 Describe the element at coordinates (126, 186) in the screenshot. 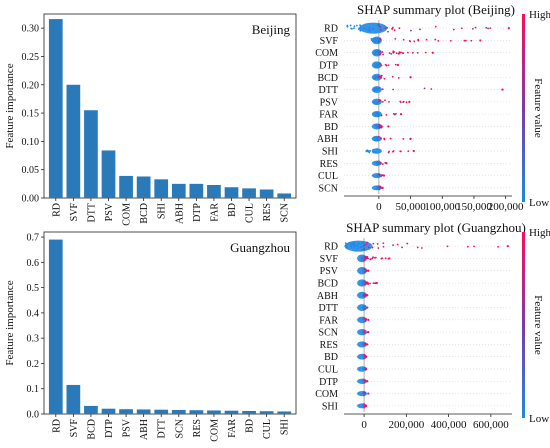

I see `beijing-importance-bar-com` at that location.